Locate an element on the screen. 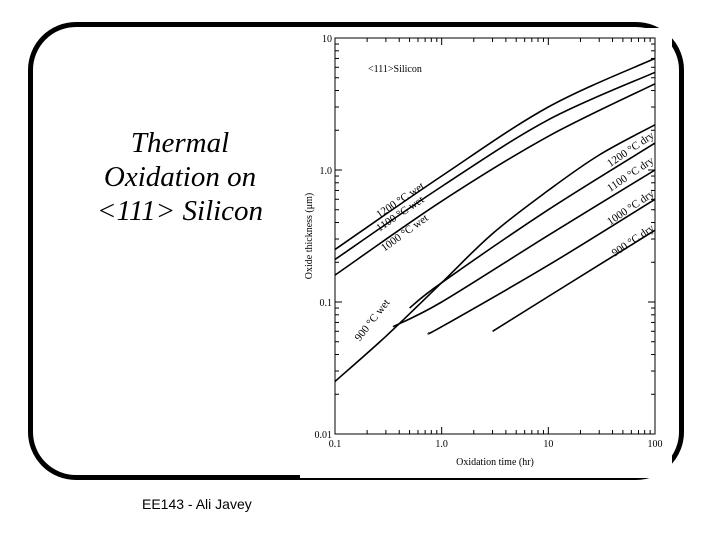  y-tick-label: 1.0 is located at coordinates (326, 171).